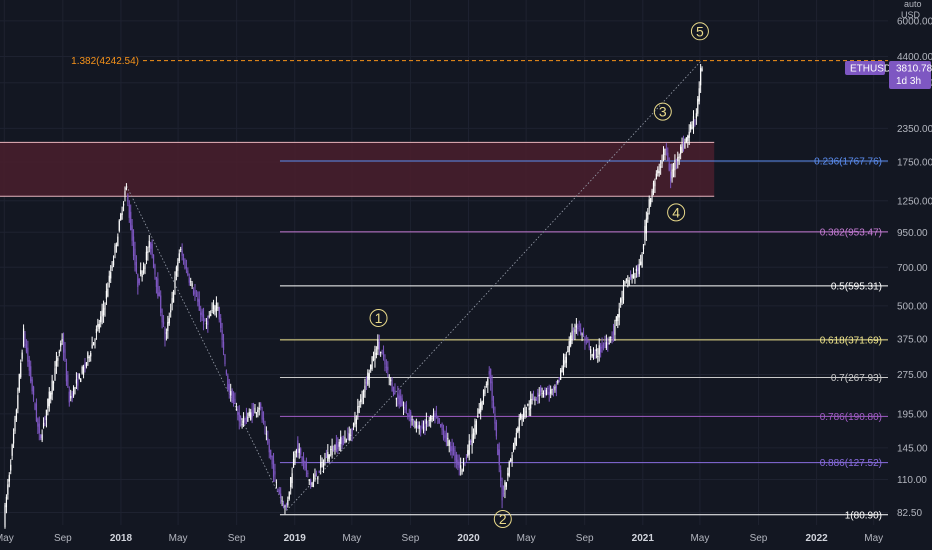 The width and height of the screenshot is (932, 550). I want to click on symbol-label: ETHUSD, so click(870, 68).